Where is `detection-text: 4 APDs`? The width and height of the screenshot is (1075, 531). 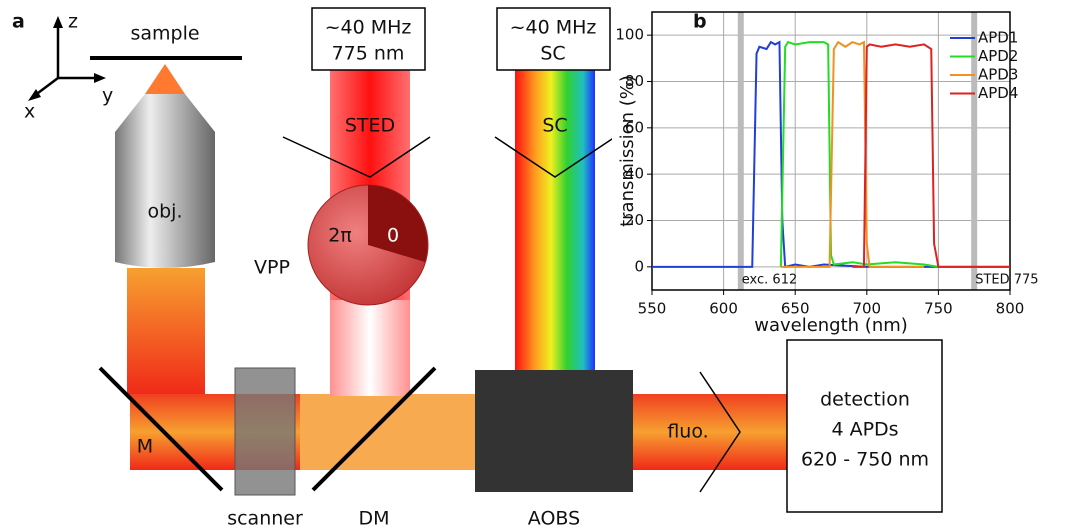 detection-text: 4 APDs is located at coordinates (864, 430).